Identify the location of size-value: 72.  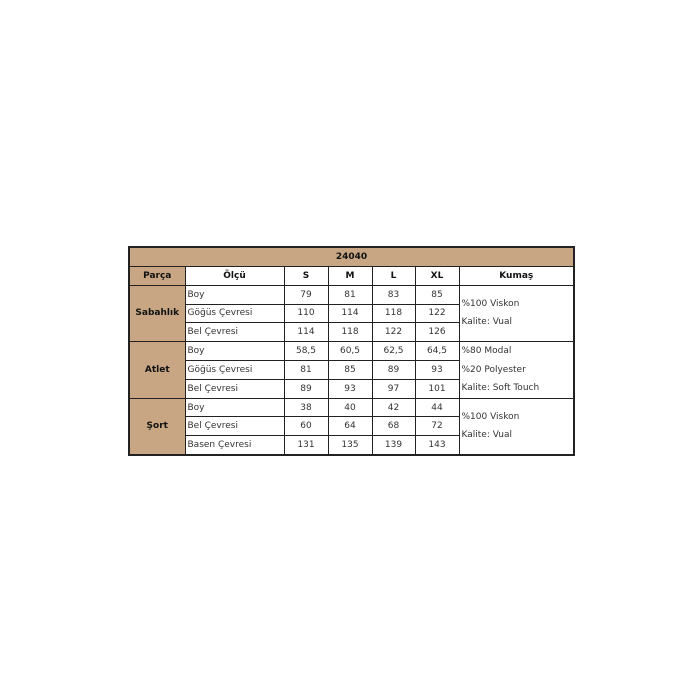
(437, 426).